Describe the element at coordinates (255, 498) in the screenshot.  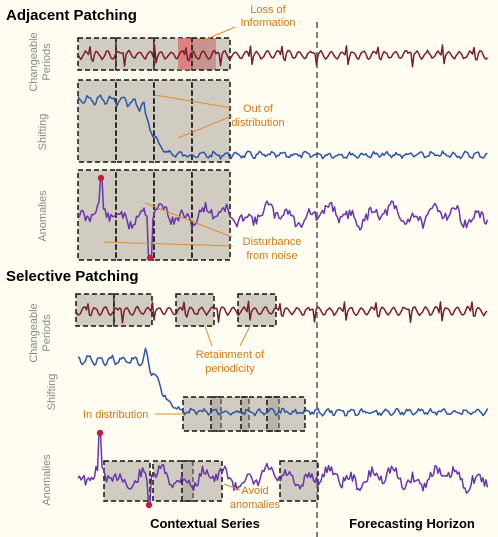
I see `annotation-avoid-anomalies: Avoid anomalies` at that location.